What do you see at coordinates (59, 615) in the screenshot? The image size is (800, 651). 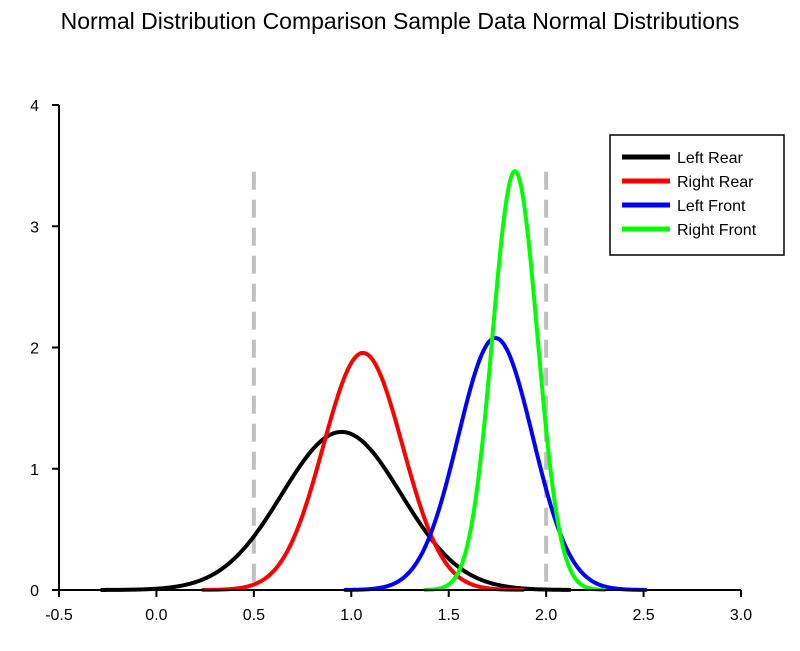 I see `x-tick-label: -0.5` at bounding box center [59, 615].